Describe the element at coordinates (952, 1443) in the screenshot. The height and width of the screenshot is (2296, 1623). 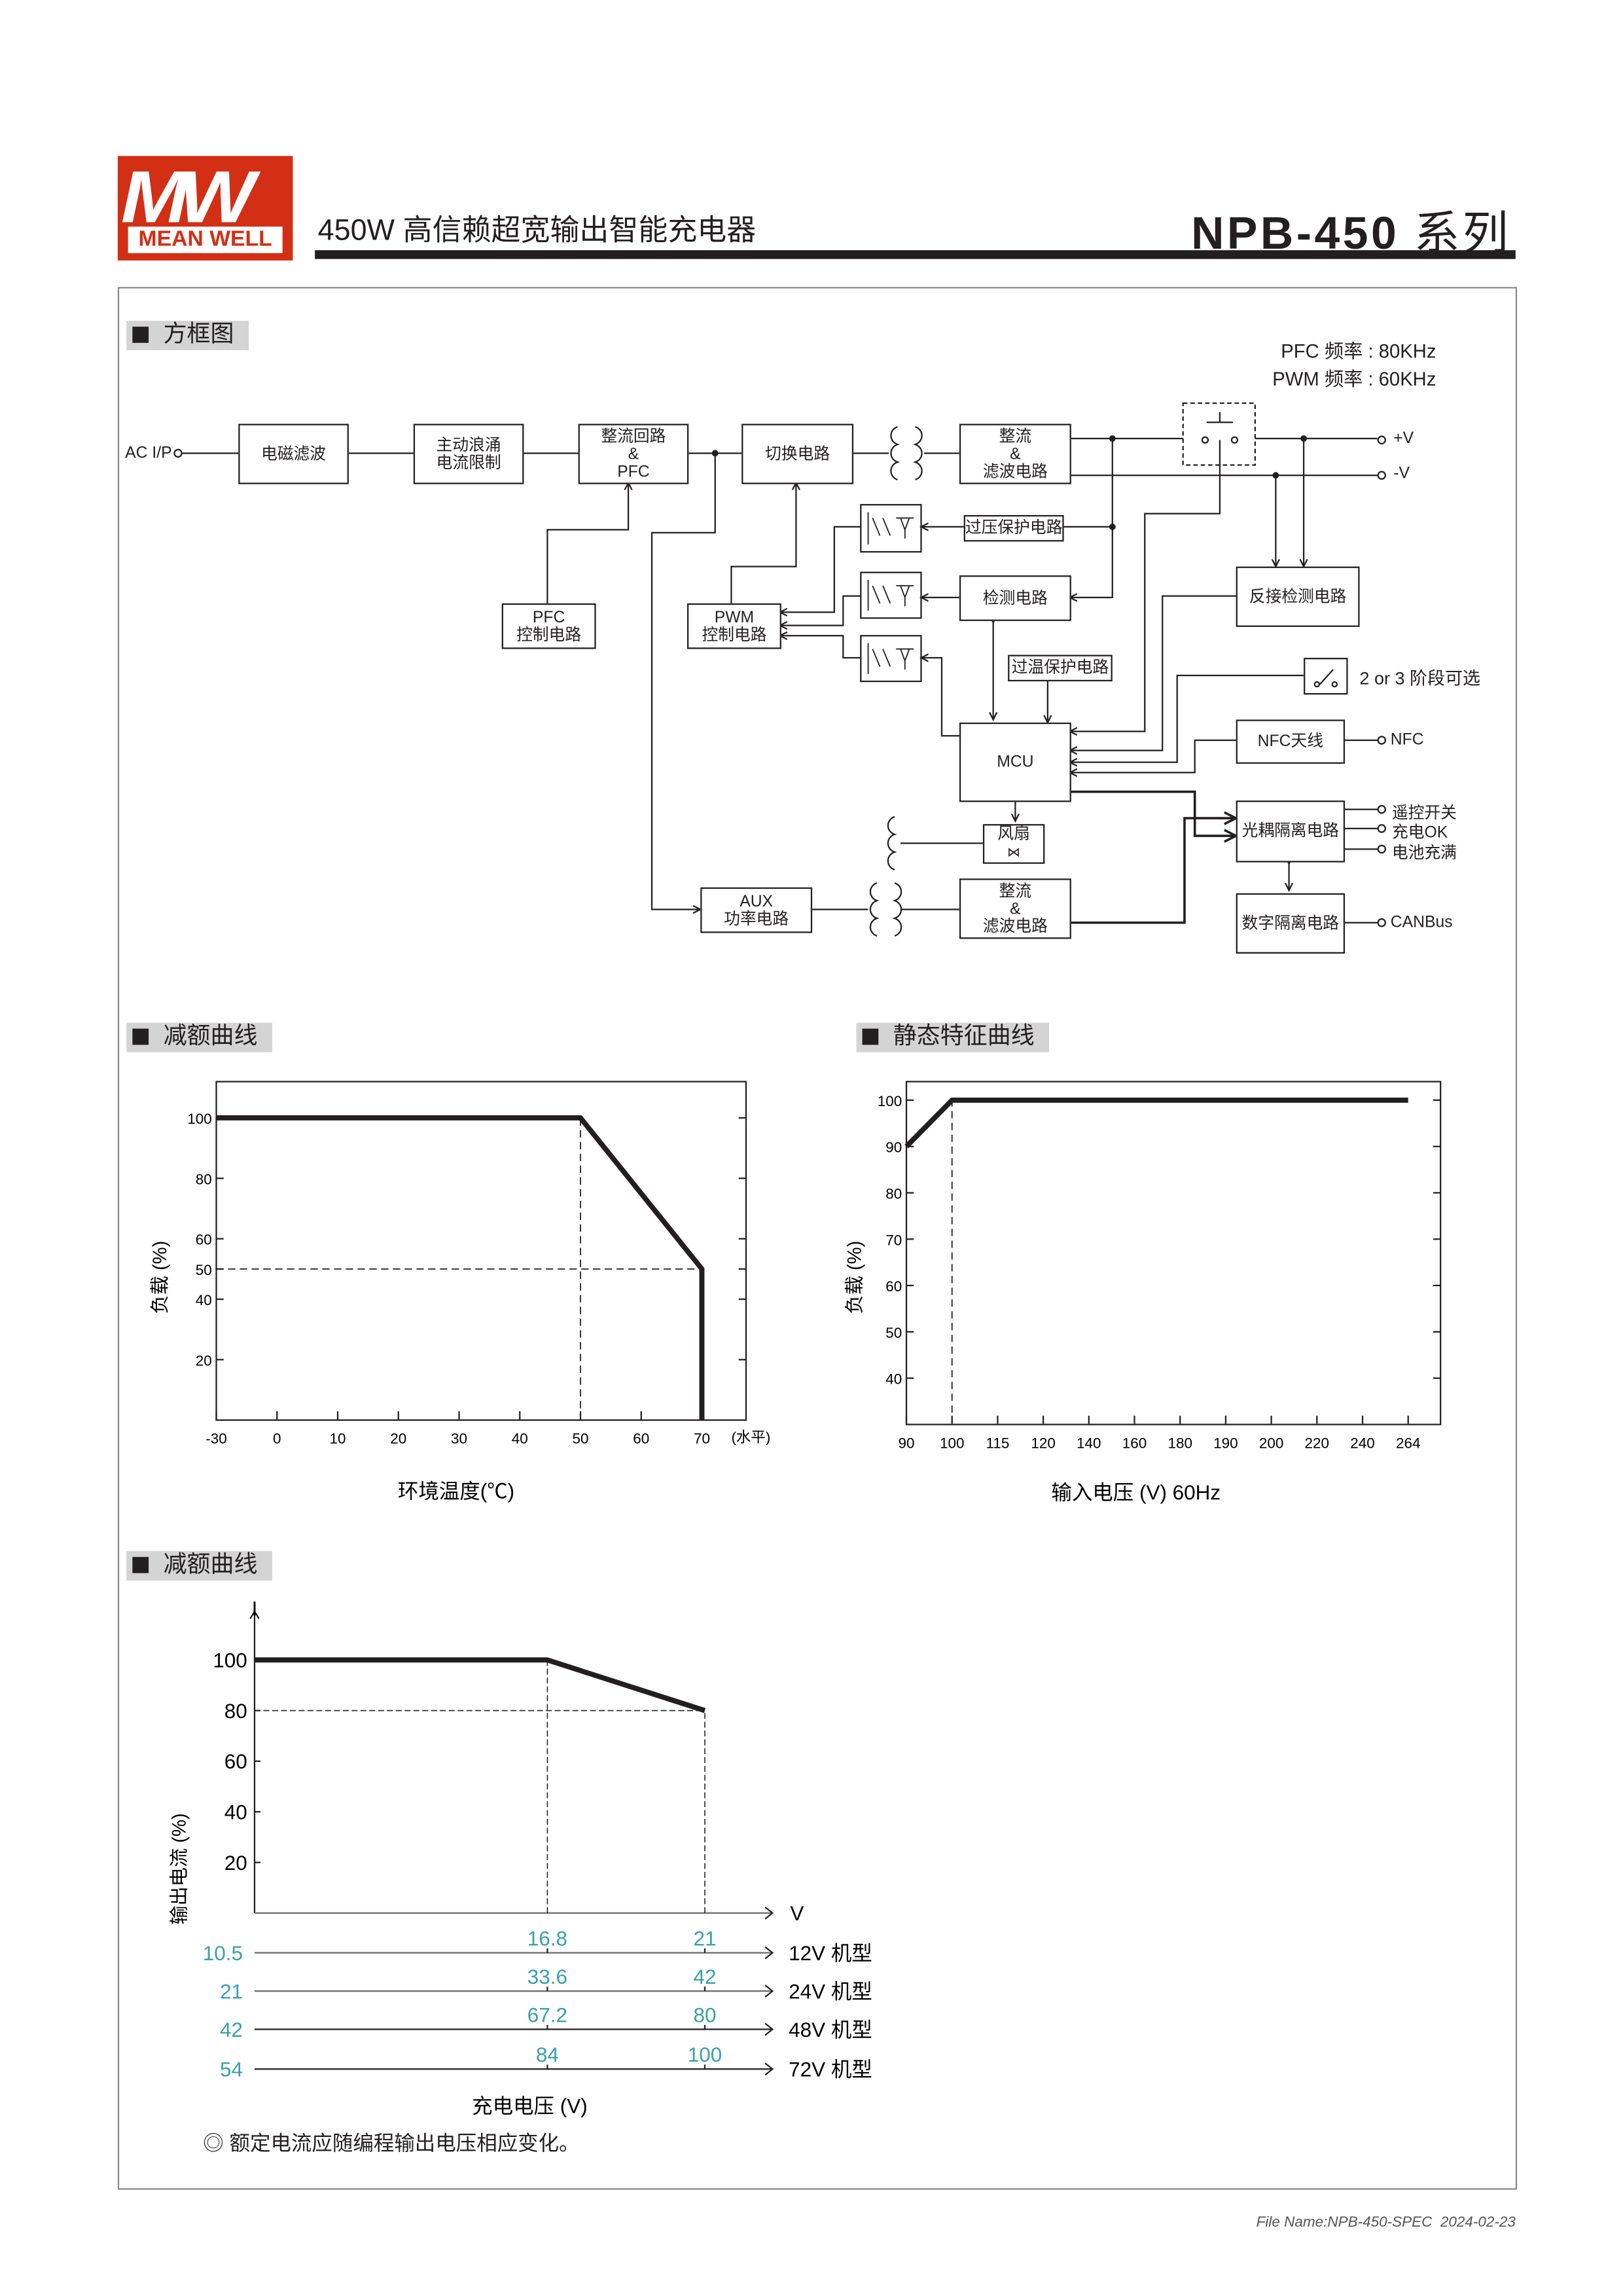
I see `x-tick-label: 100` at that location.